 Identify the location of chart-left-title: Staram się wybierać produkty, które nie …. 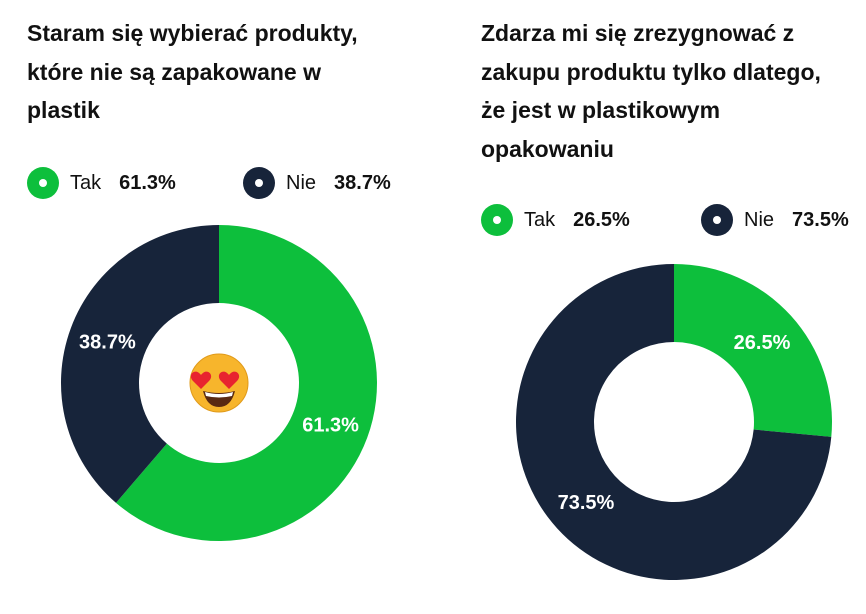
(227, 72).